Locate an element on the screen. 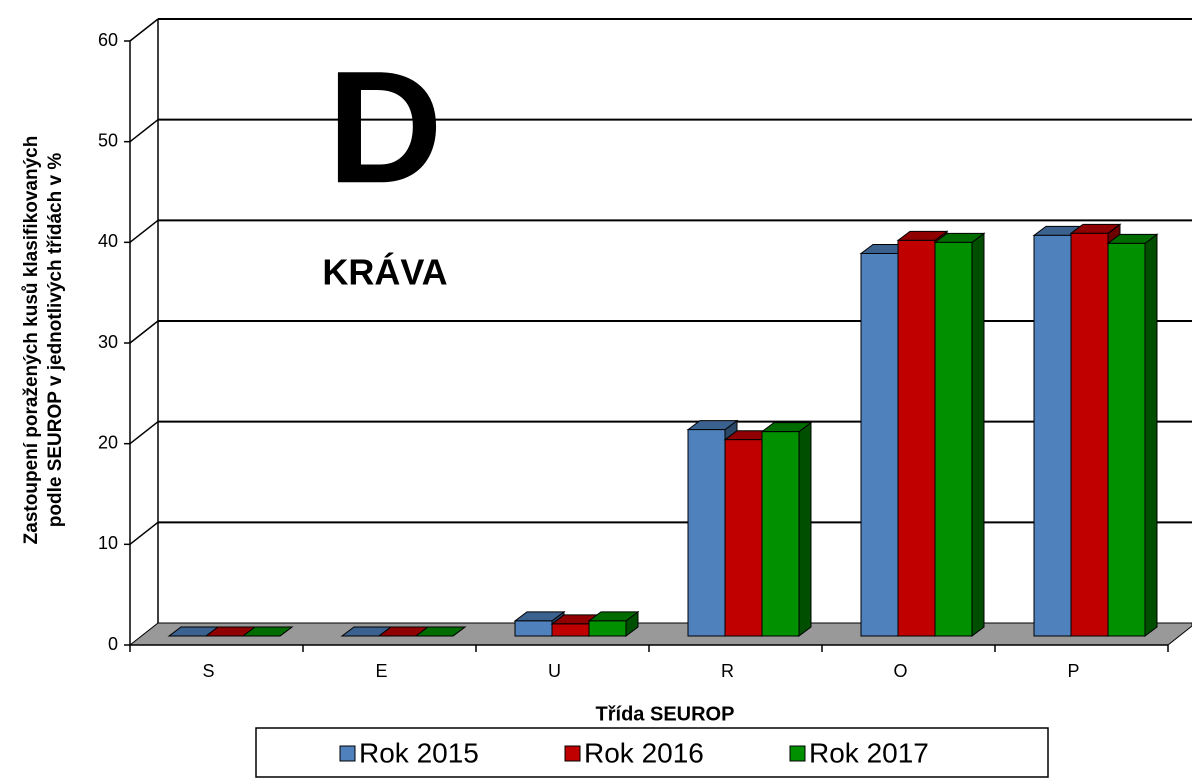 Image resolution: width=1192 pixels, height=778 pixels. x-tick-label: E is located at coordinates (381, 671).